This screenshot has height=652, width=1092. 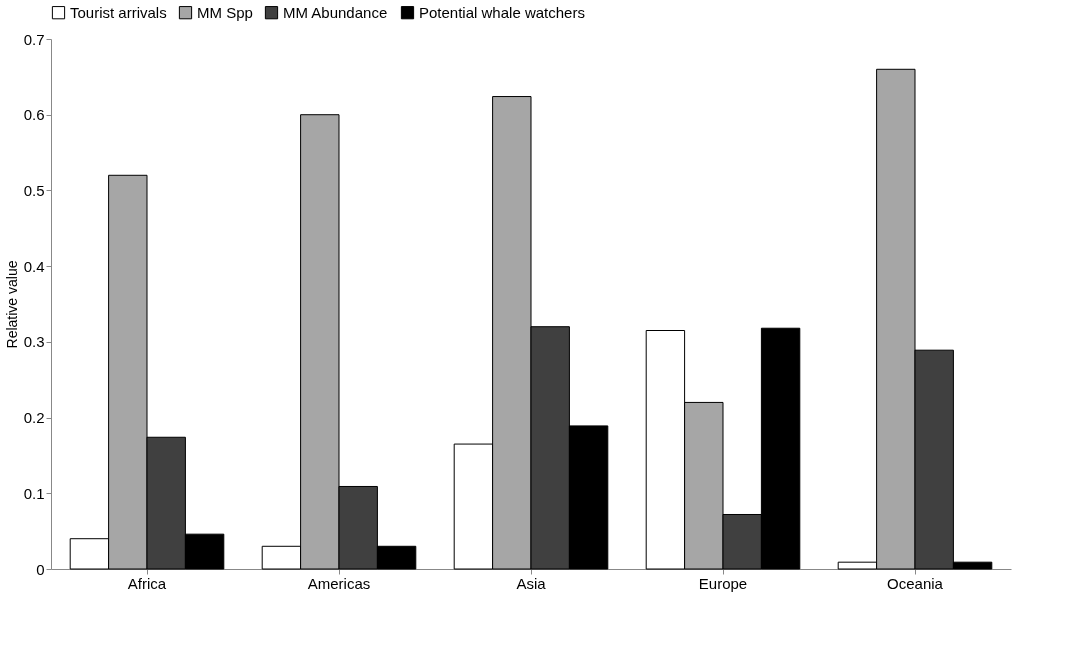 I want to click on y-tick-label: 0.5, so click(x=34, y=190).